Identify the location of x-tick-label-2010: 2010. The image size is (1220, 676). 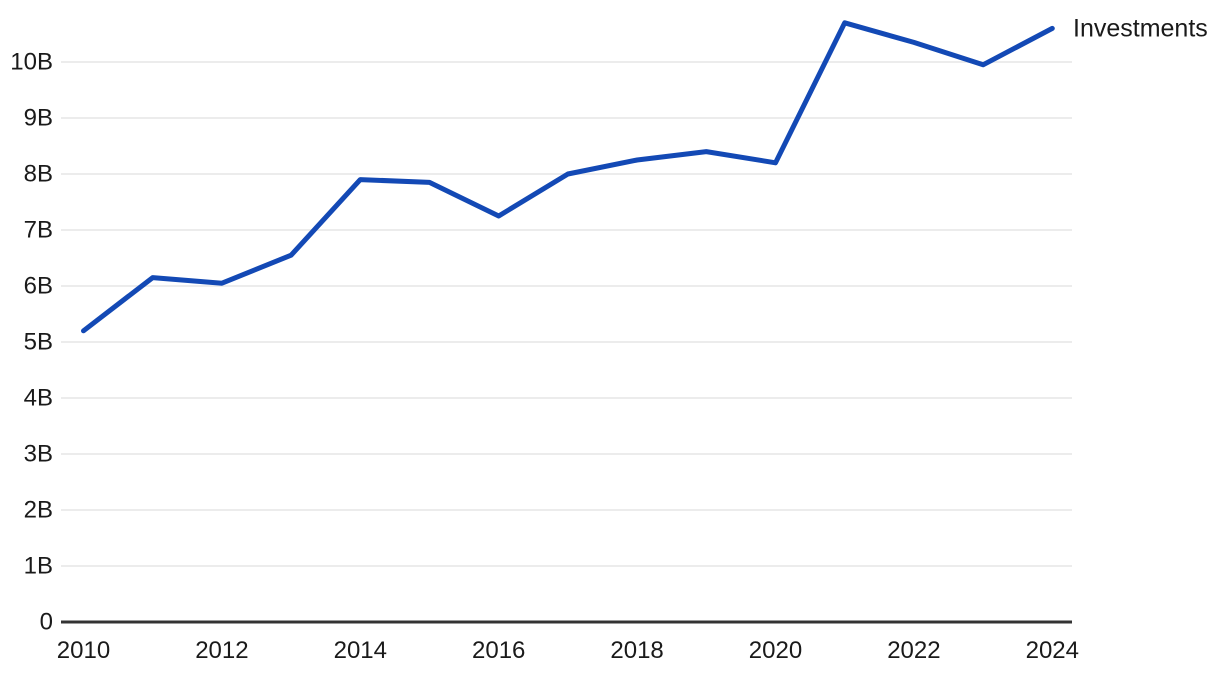
(83, 650).